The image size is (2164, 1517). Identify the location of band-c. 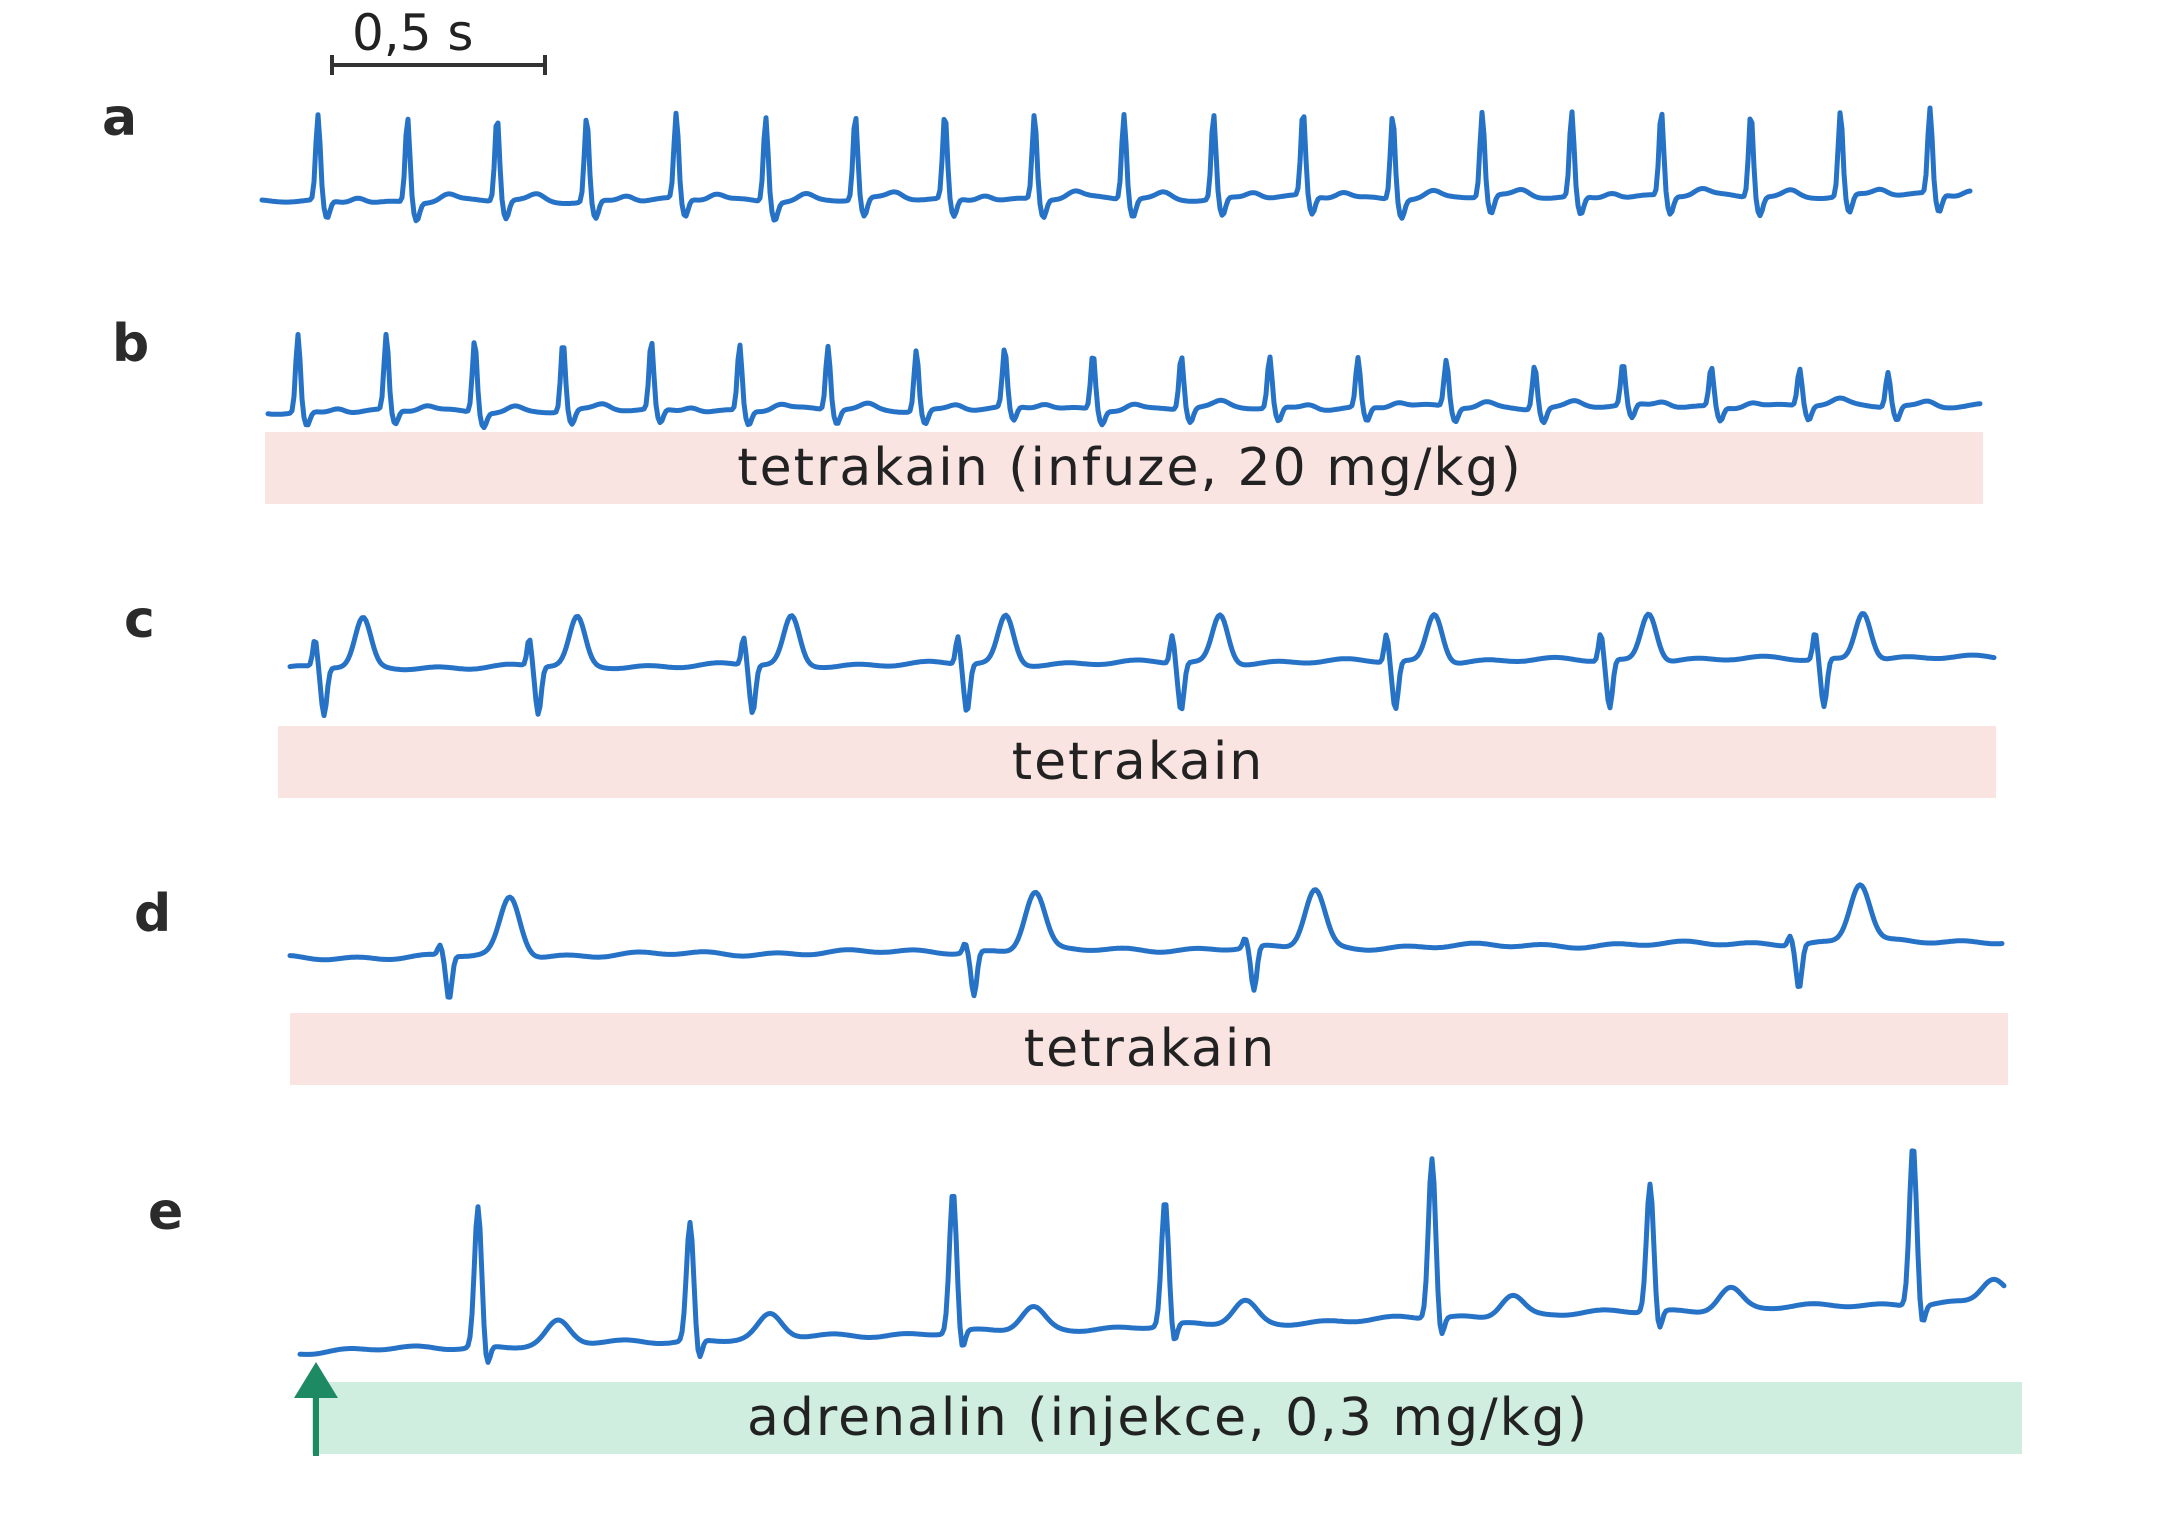
(1137, 762).